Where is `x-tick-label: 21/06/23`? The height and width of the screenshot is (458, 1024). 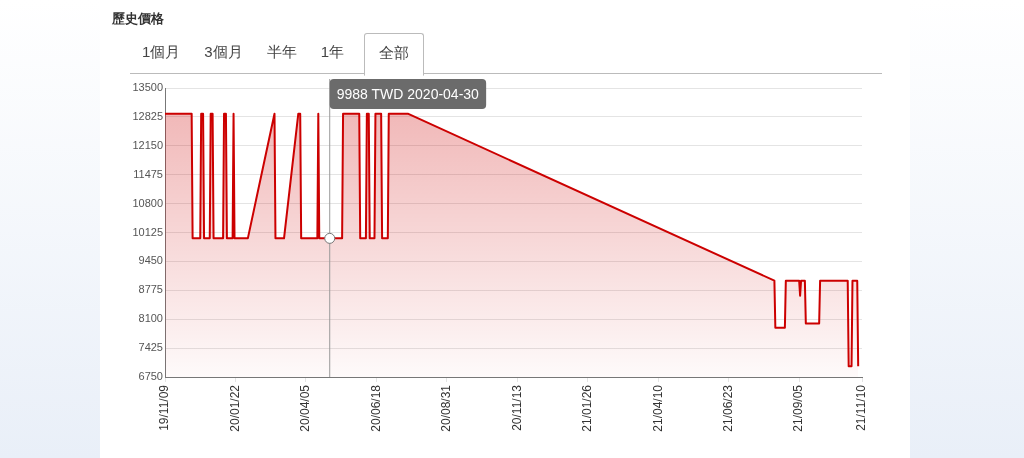
x-tick-label: 21/06/23 is located at coordinates (728, 408).